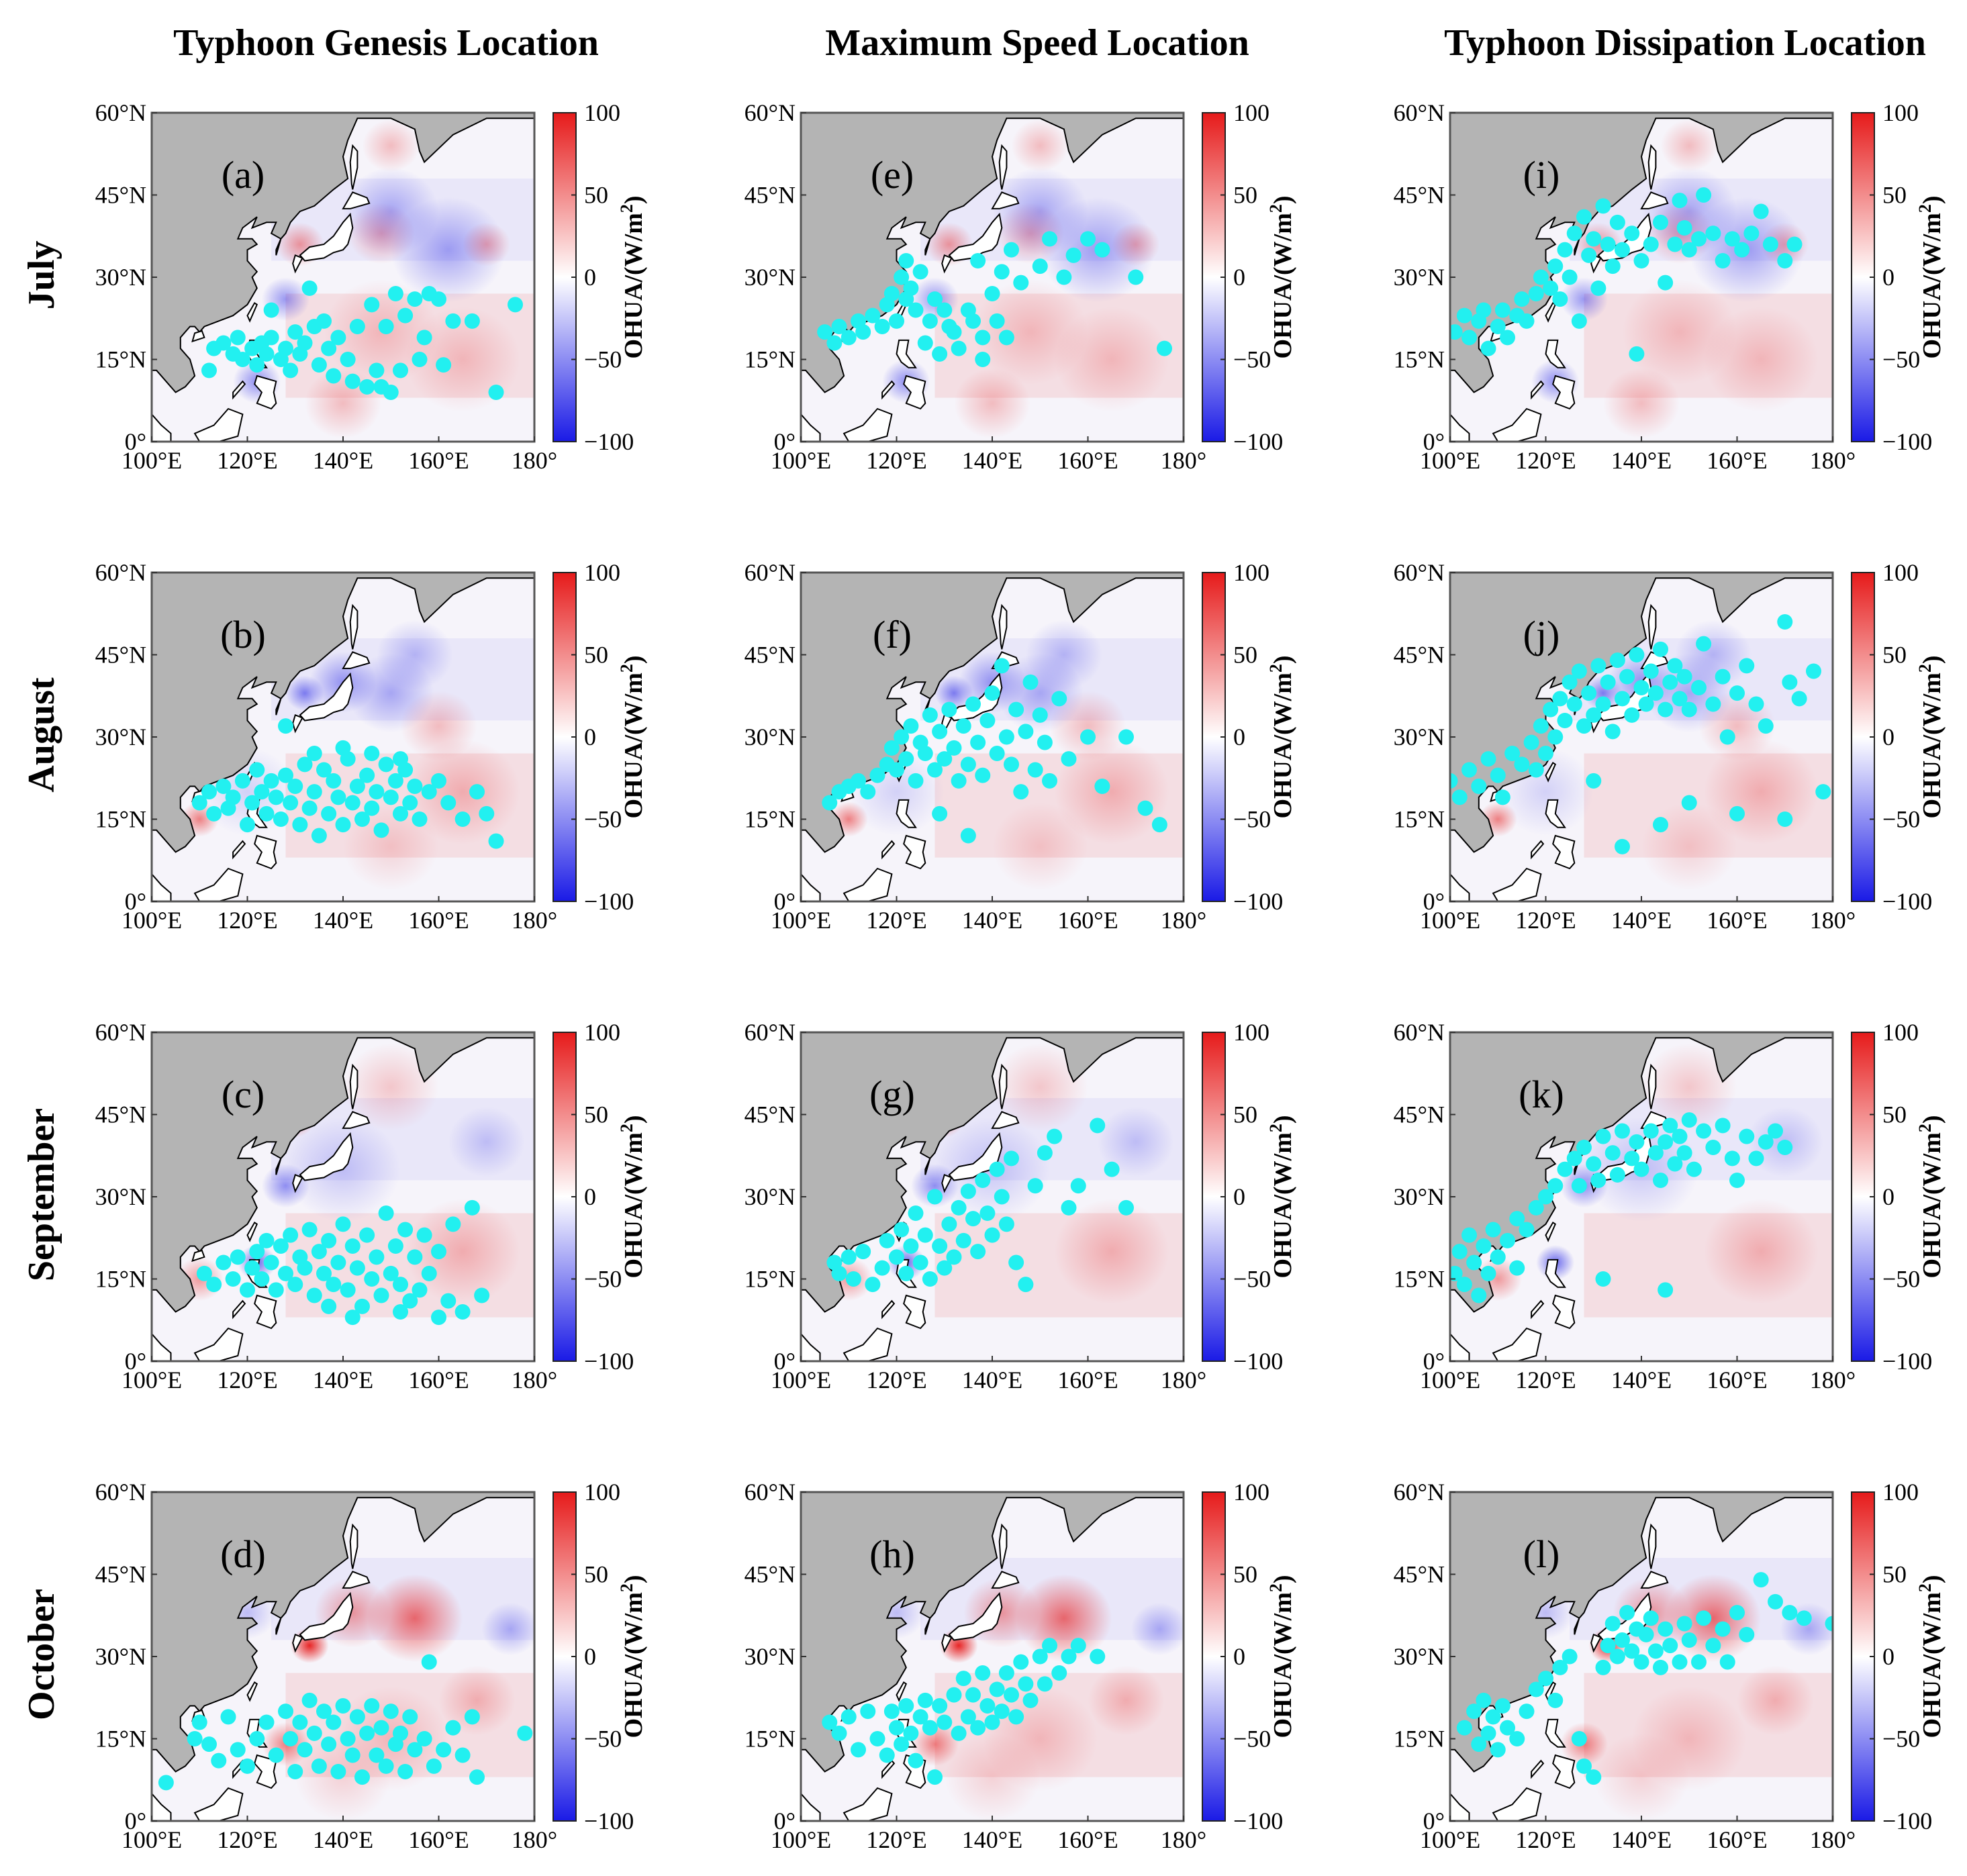 The width and height of the screenshot is (1967, 1876). What do you see at coordinates (1419, 655) in the screenshot?
I see `y-tick-label: 45°N` at bounding box center [1419, 655].